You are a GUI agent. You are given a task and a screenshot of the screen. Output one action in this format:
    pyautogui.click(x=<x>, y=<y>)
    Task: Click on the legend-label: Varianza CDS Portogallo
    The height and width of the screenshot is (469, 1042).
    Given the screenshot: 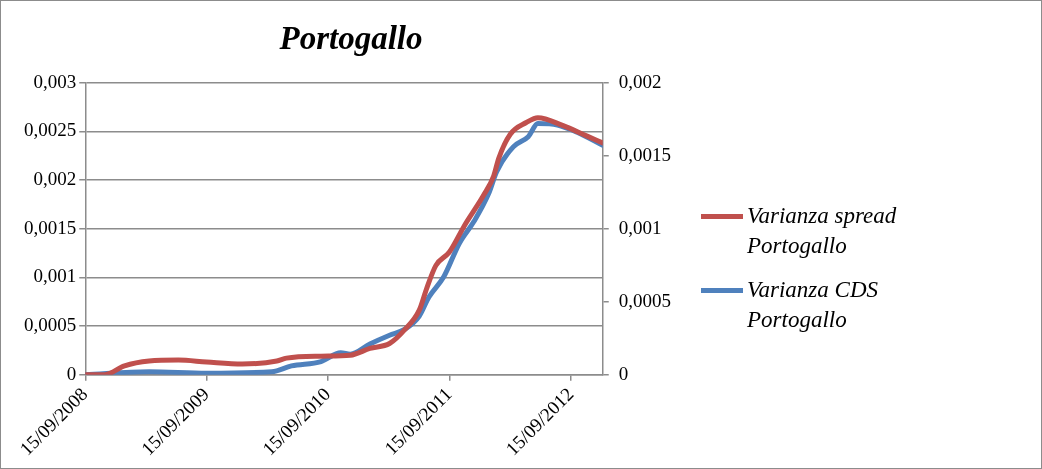 What is the action you would take?
    pyautogui.click(x=813, y=305)
    